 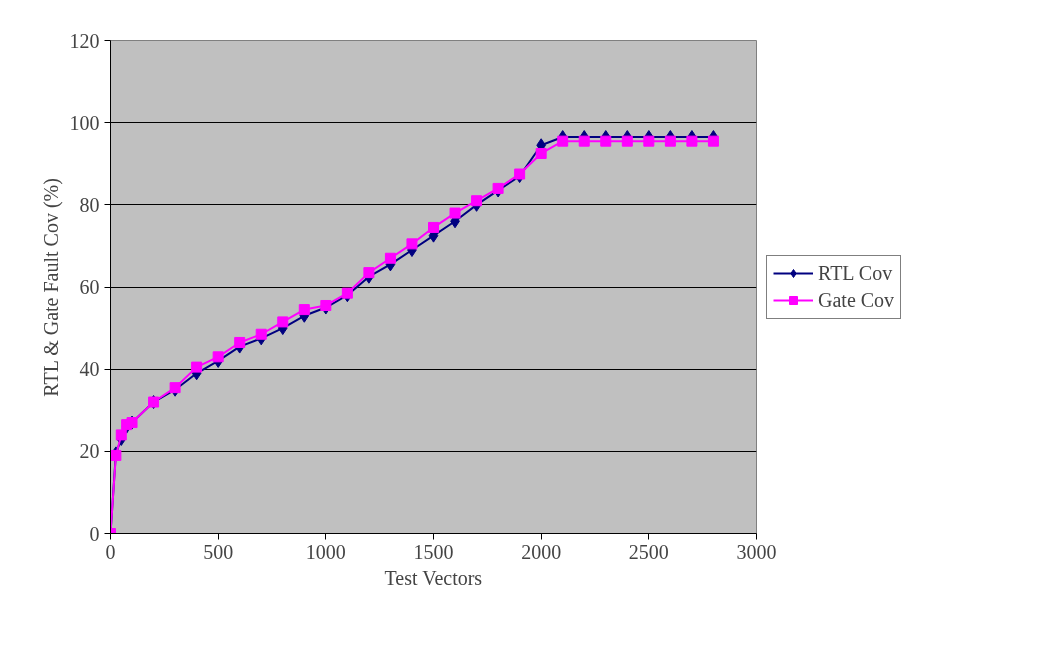 What do you see at coordinates (110, 551) in the screenshot?
I see `x-tick-label: 0` at bounding box center [110, 551].